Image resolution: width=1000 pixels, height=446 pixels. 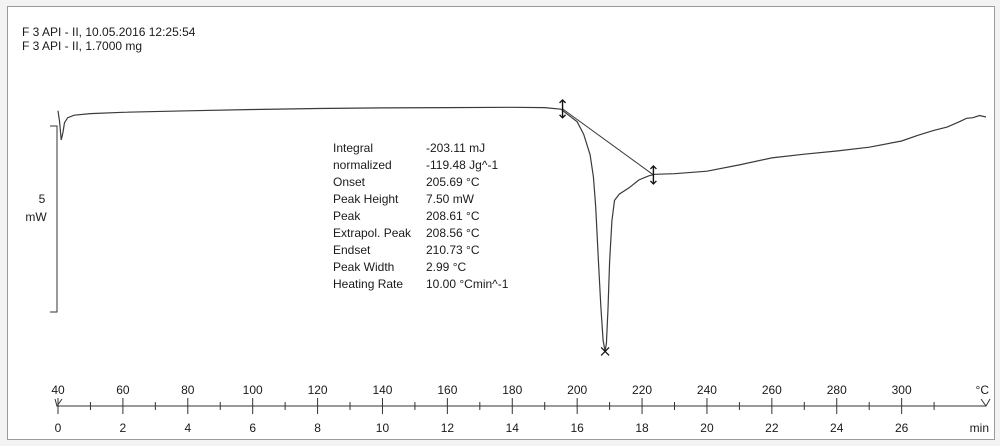 I want to click on scale-bar-value: 5, so click(x=42, y=199).